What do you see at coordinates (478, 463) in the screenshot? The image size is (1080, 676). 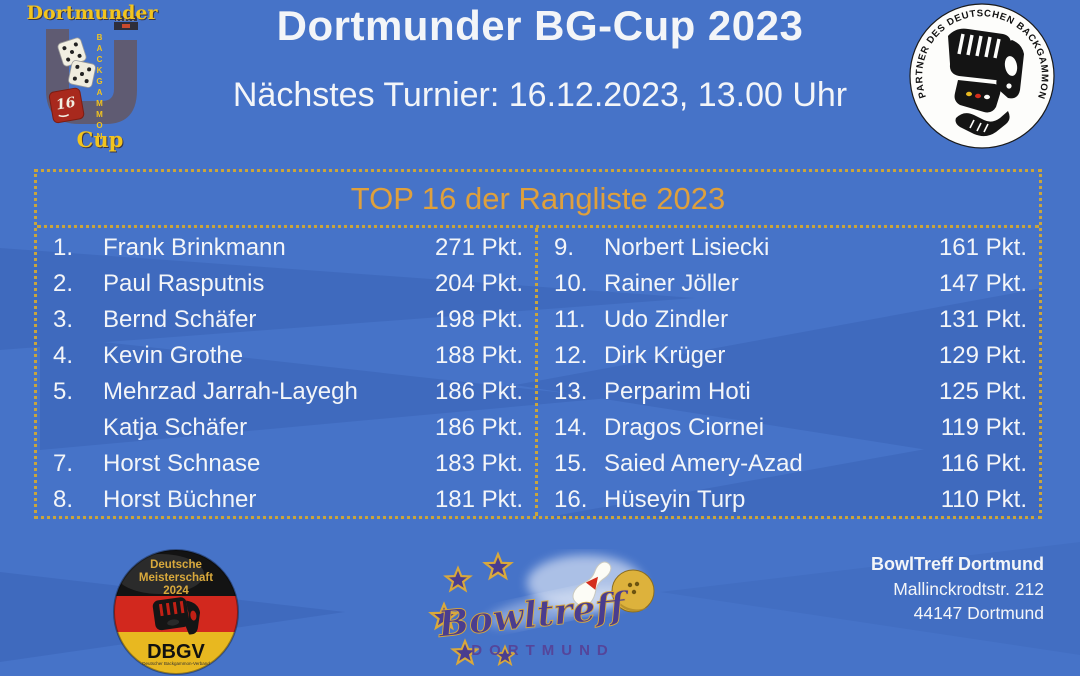 I see `points-cell: 183 Pkt.` at bounding box center [478, 463].